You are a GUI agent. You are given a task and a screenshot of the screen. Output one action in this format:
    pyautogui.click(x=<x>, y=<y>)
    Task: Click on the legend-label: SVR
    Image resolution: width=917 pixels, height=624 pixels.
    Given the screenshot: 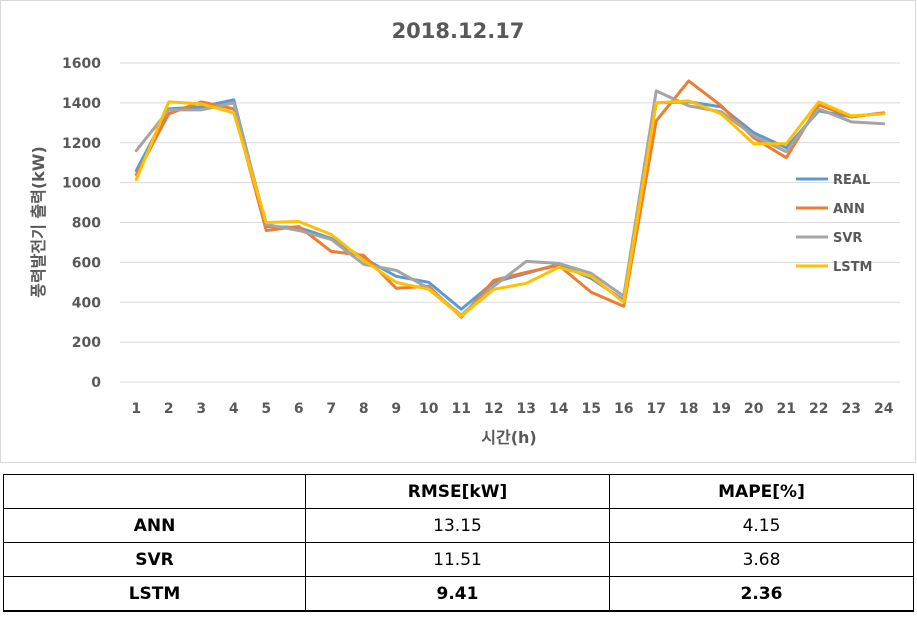 What is the action you would take?
    pyautogui.click(x=847, y=238)
    